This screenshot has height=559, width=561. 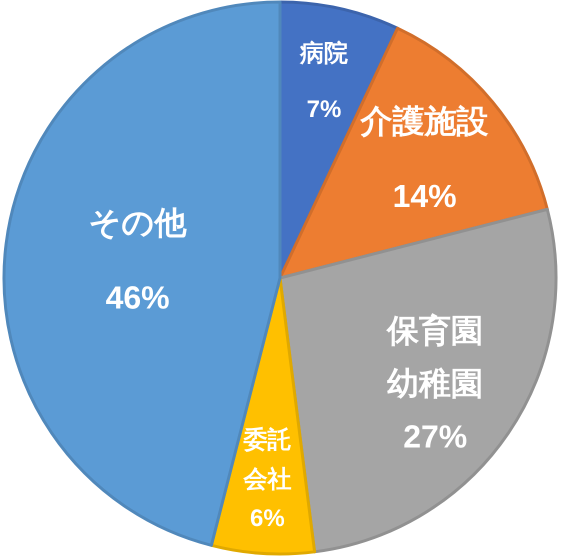 What do you see at coordinates (267, 459) in the screenshot?
I see `slice-label: 委託会社` at bounding box center [267, 459].